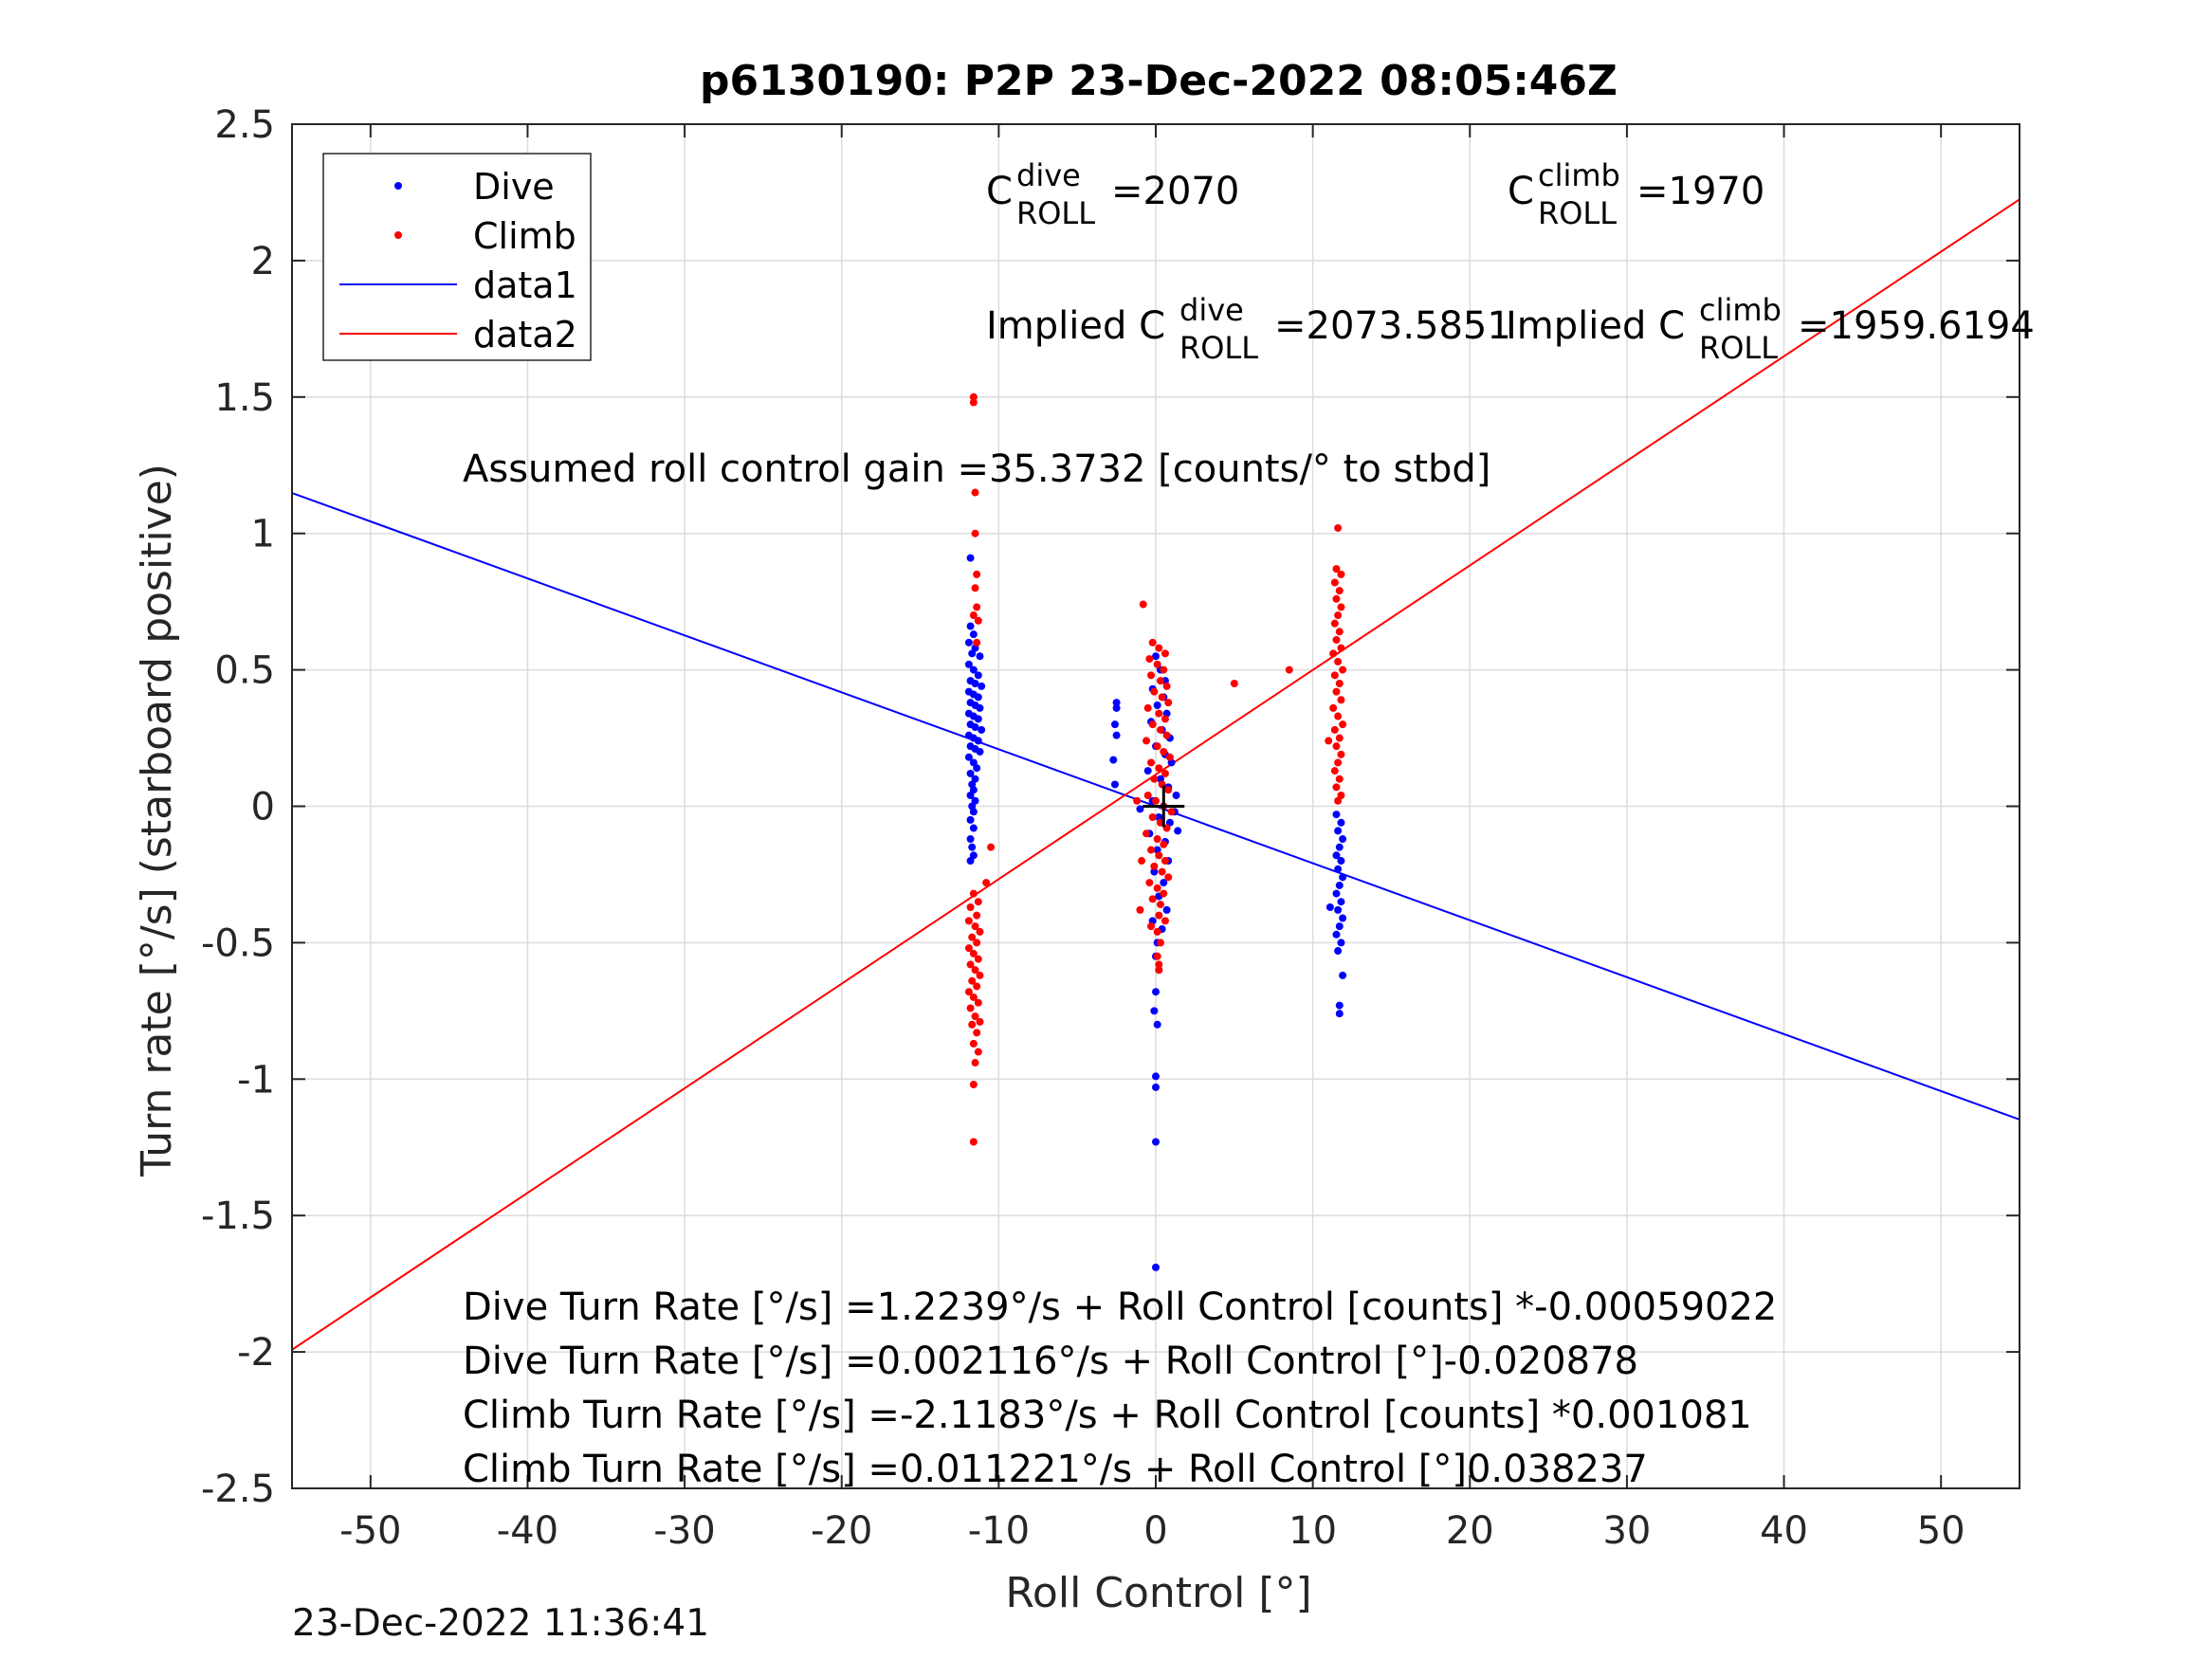 Image resolution: width=2212 pixels, height=1659 pixels. What do you see at coordinates (1770, 329) in the screenshot?
I see `implied-climb-annotation: Implied C climb ROLL =1959.6194` at bounding box center [1770, 329].